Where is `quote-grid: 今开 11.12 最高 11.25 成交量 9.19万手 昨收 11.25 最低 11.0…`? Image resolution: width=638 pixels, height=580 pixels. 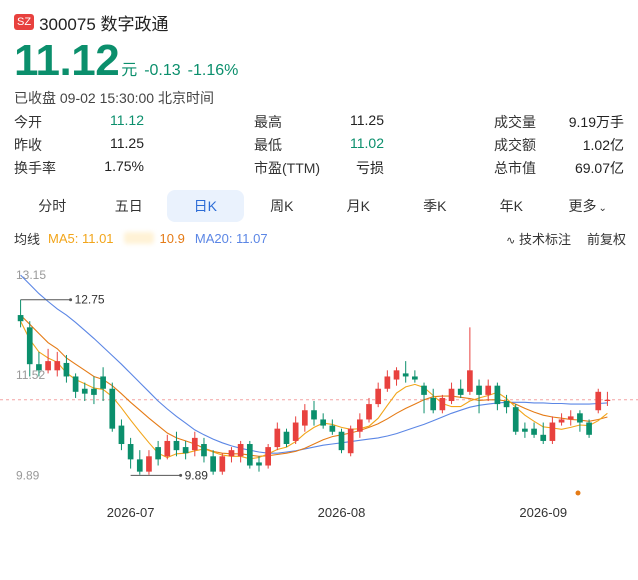
quote-grid: 今开 11.12 最高 11.25 成交量 9.19万手 昨收 11.25 最低 11.0… is located at coordinates (320, 144).